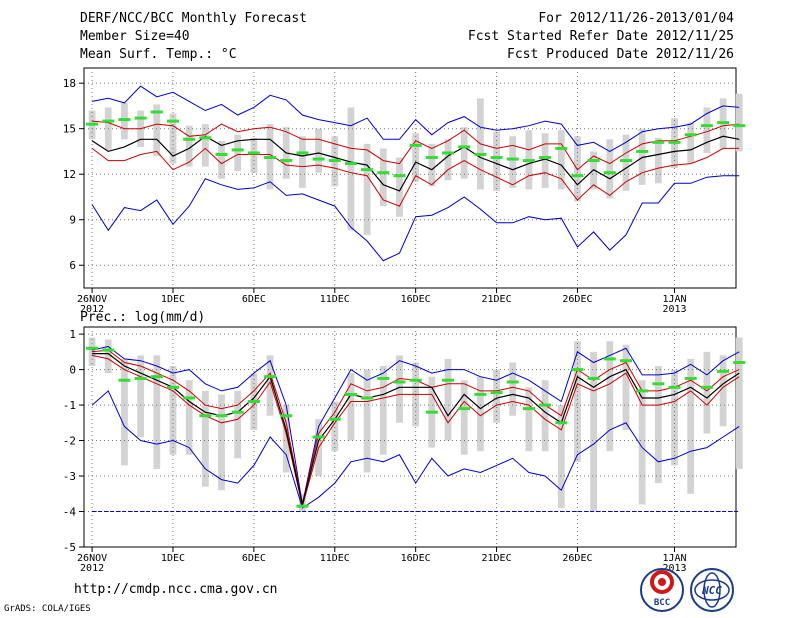 The width and height of the screenshot is (800, 618). Describe the element at coordinates (47, 609) in the screenshot. I see `grads-credit: GrADS: COLA/IGES` at that location.